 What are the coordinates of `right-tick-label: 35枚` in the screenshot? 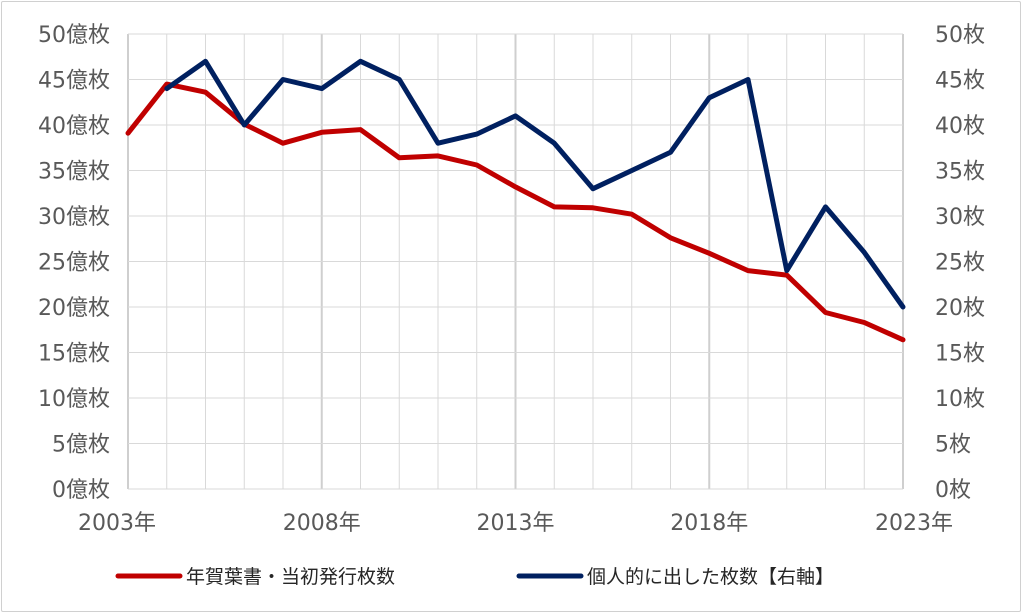 It's located at (960, 172).